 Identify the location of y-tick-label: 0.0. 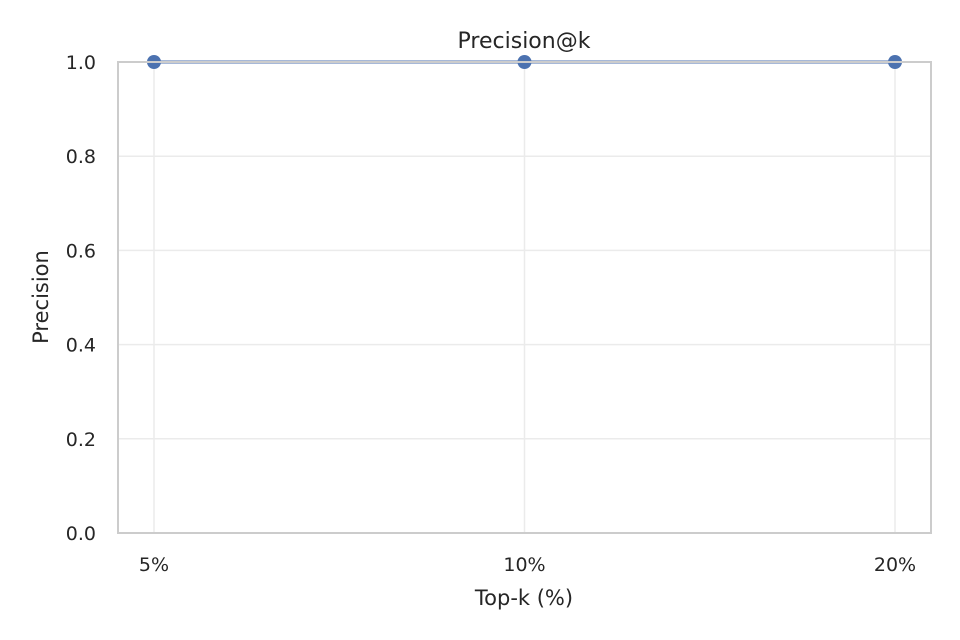
(81, 534).